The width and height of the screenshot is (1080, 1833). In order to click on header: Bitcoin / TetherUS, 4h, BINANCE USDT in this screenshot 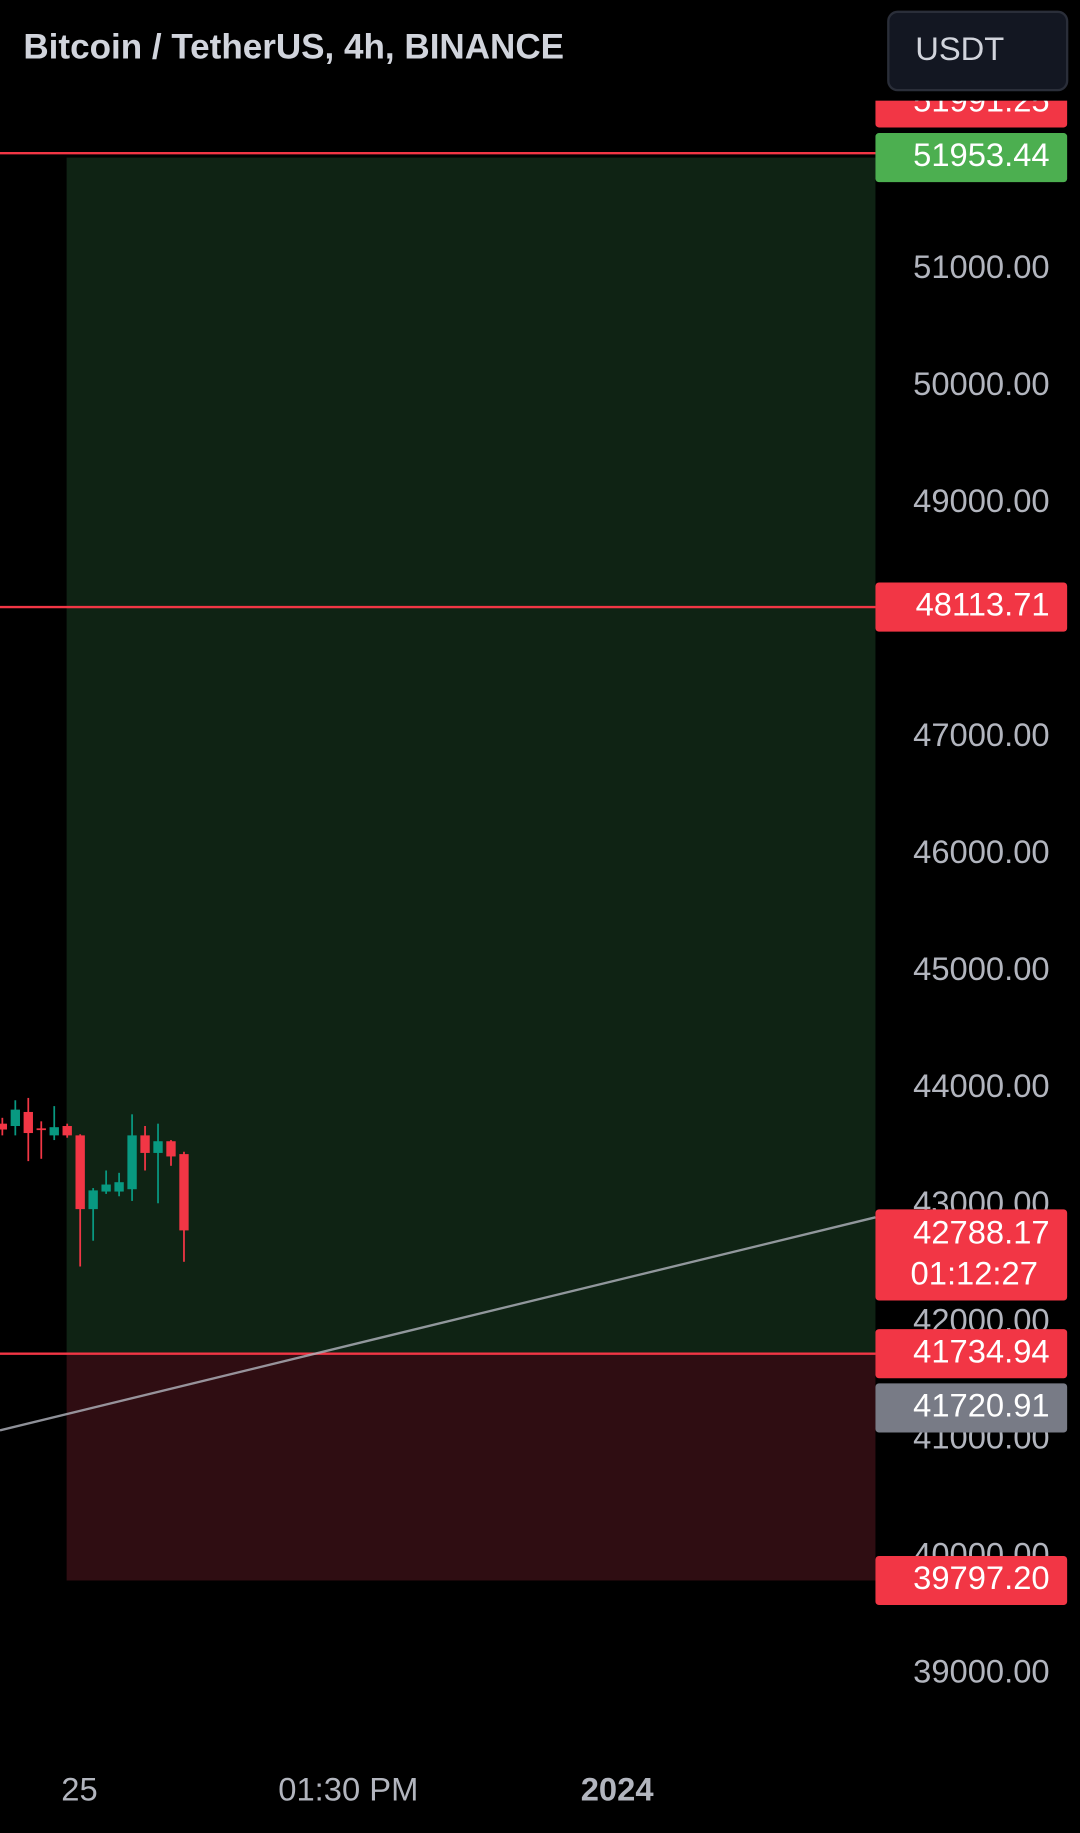, I will do `click(540, 50)`.